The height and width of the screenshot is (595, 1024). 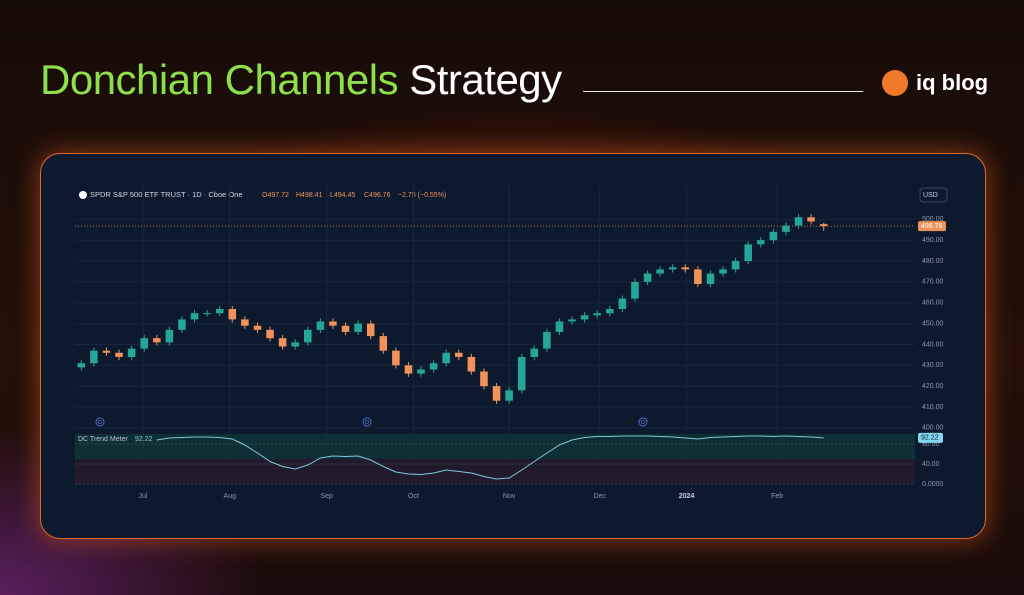 I want to click on x-tick-label: 2024, so click(x=687, y=496).